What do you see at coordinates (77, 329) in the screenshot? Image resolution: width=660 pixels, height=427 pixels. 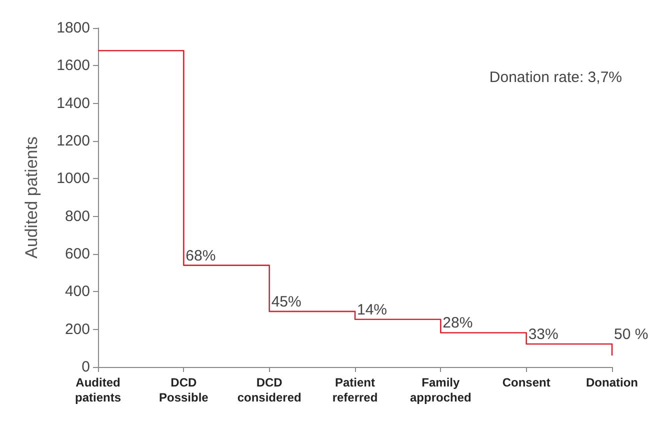 I see `y-tick-label: 200` at bounding box center [77, 329].